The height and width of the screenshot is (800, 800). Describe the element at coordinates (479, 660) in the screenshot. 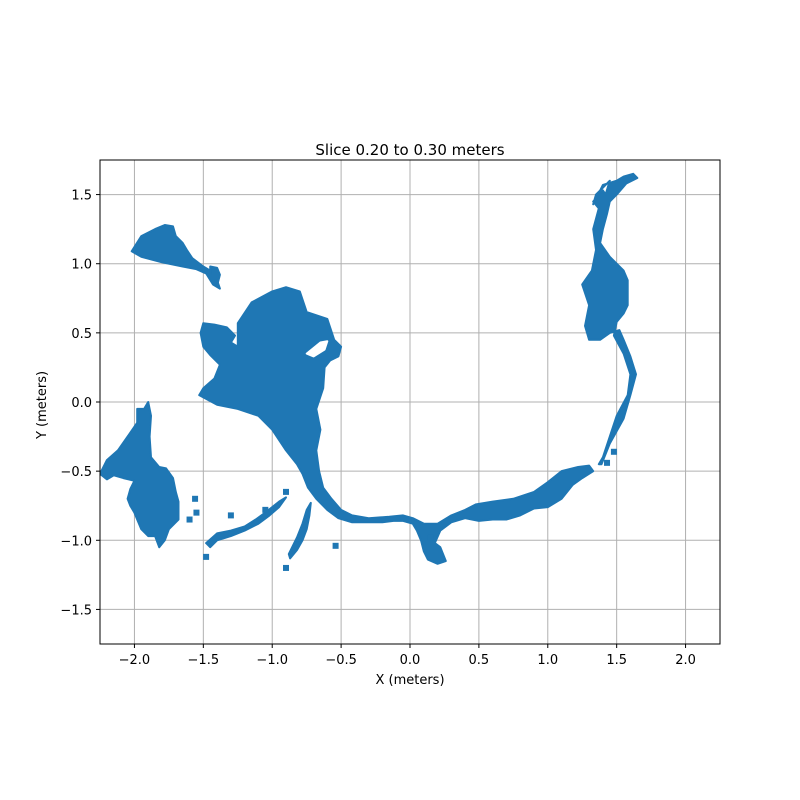

I see `x-tick-label: 0.5` at that location.